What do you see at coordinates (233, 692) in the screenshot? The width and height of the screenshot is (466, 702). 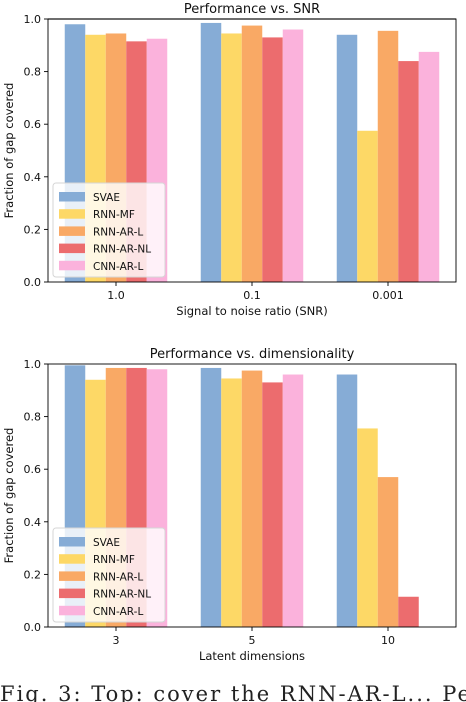 I see `caption-fragment: Fig. 3: Top: cover the RNN-AR-L... Perf` at bounding box center [233, 692].